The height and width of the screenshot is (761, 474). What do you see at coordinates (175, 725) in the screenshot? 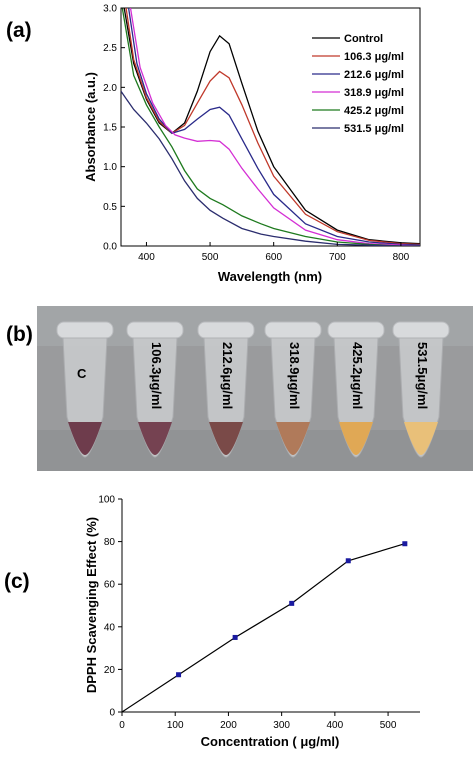
I see `dpph-x-tick-label: 100` at bounding box center [175, 725].